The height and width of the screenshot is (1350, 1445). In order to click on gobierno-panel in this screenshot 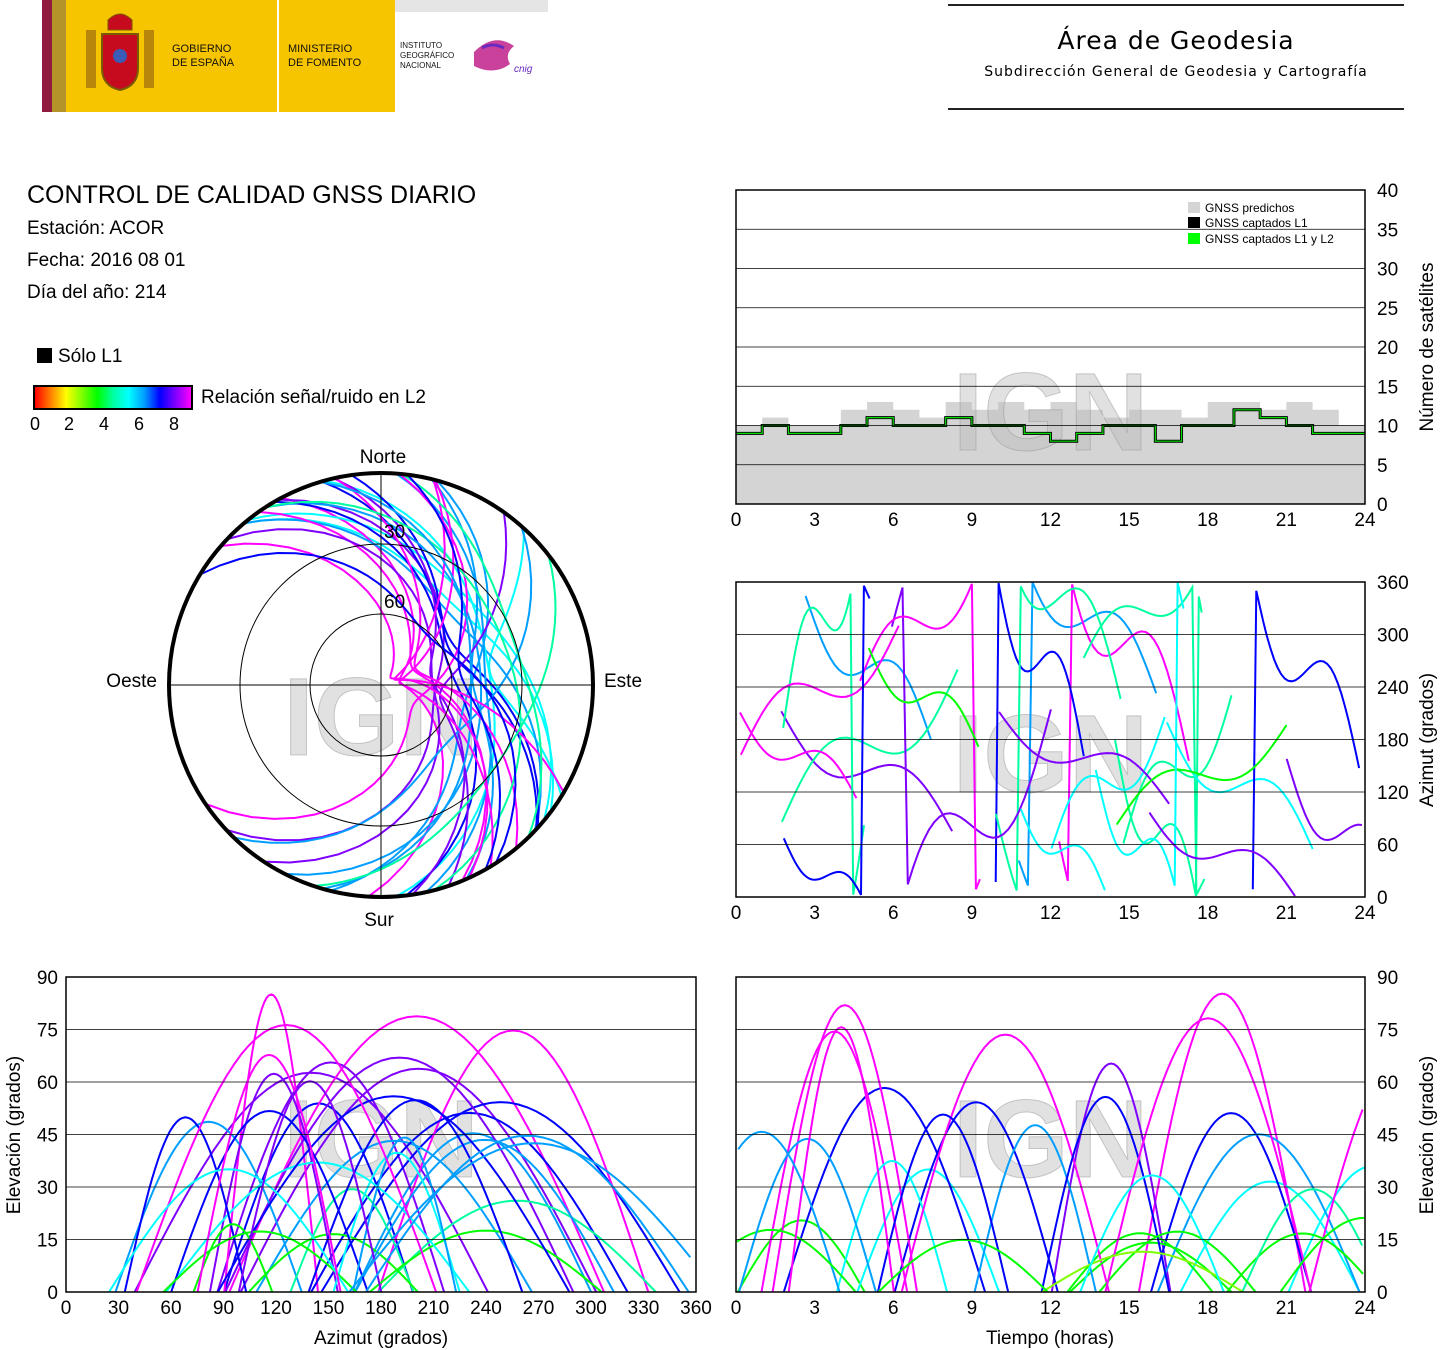, I will do `click(171, 56)`.